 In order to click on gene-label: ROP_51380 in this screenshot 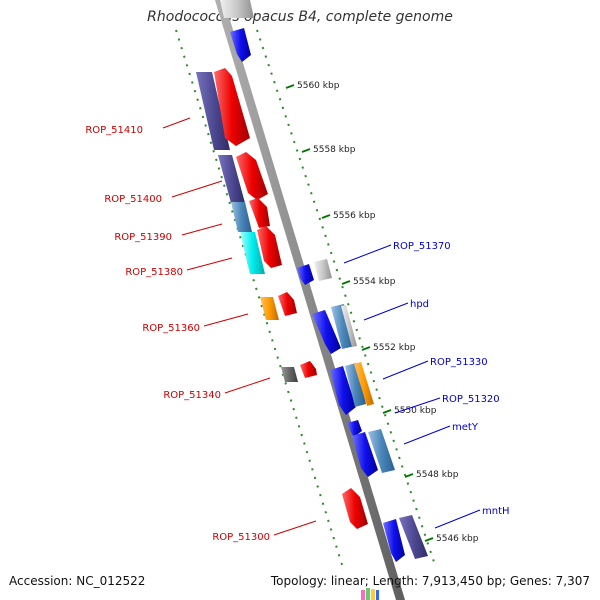, I will do `click(154, 272)`.